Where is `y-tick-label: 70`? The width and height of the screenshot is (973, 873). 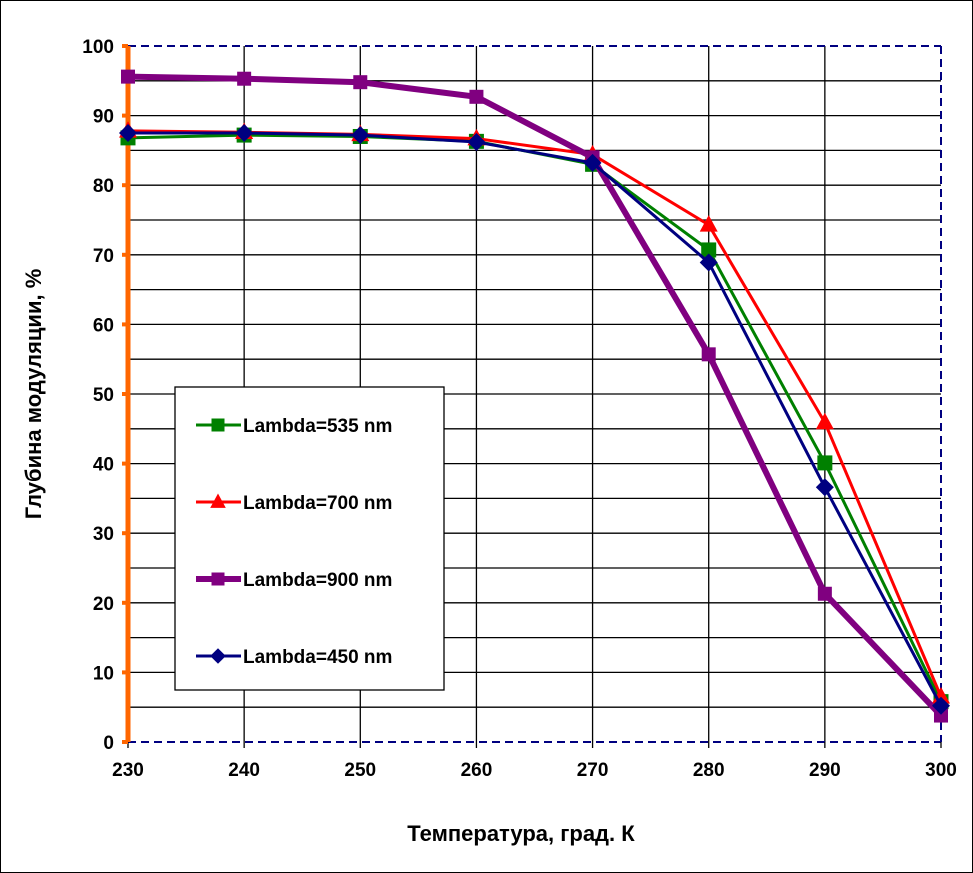
y-tick-label: 70 is located at coordinates (103, 256).